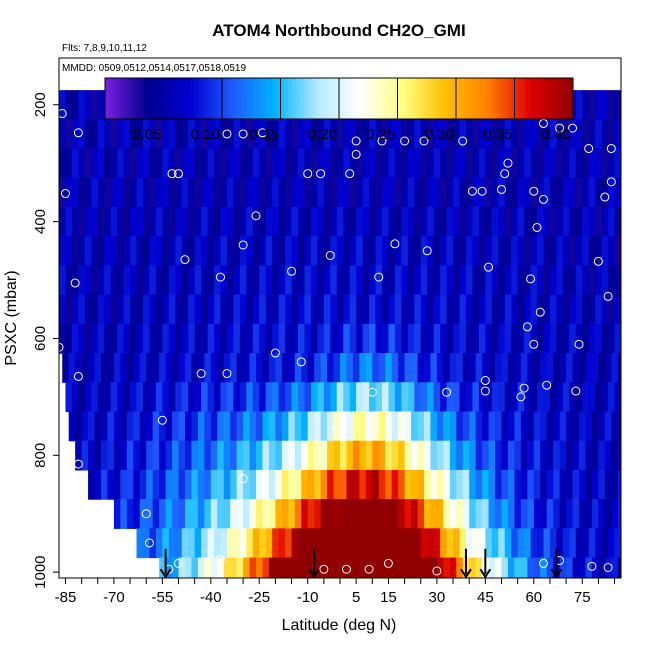 The width and height of the screenshot is (650, 650). Describe the element at coordinates (351, 134) in the screenshot. I see `colorbar-tick-labels: 0.05 0.10 0.15 0.20 0.25 0.30 0.35 0.40` at that location.